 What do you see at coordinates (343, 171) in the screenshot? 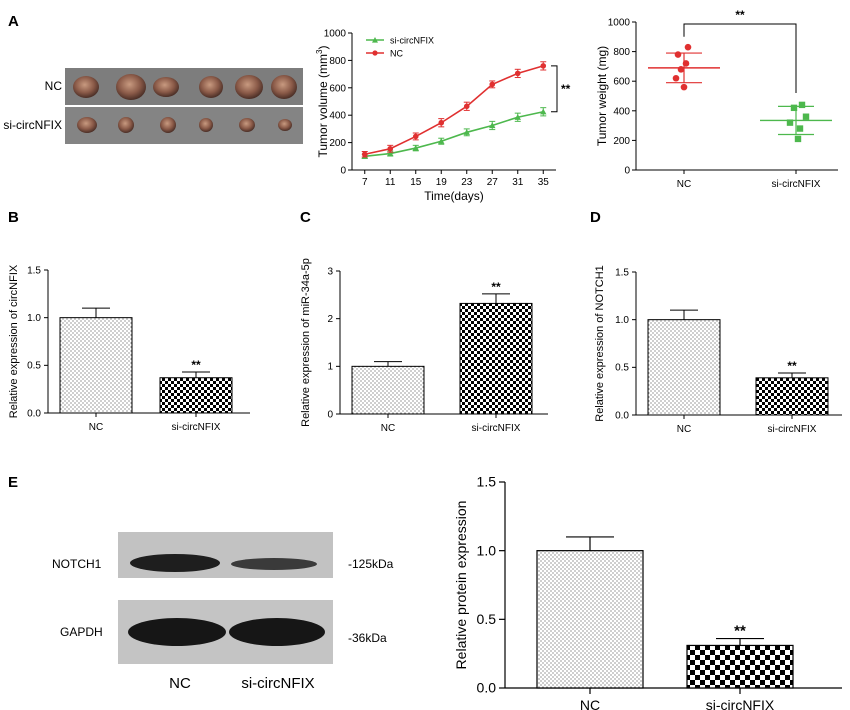
I see `line-y-tick-label: 0` at bounding box center [343, 171].